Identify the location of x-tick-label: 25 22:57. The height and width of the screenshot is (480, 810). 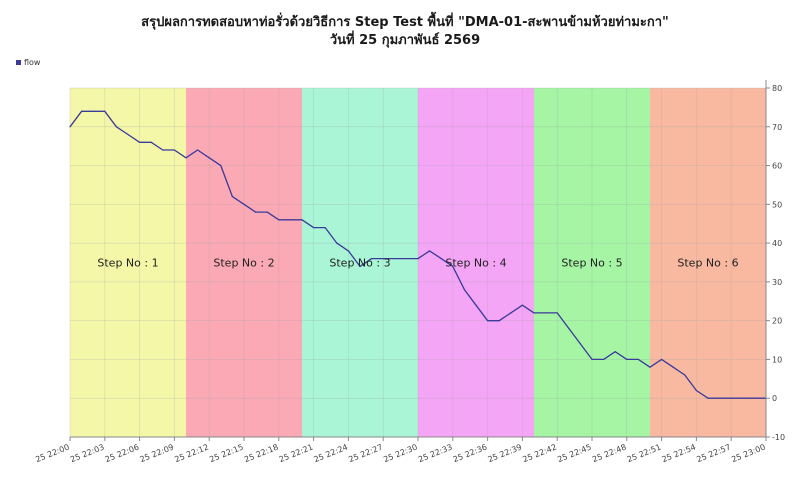
(713, 454).